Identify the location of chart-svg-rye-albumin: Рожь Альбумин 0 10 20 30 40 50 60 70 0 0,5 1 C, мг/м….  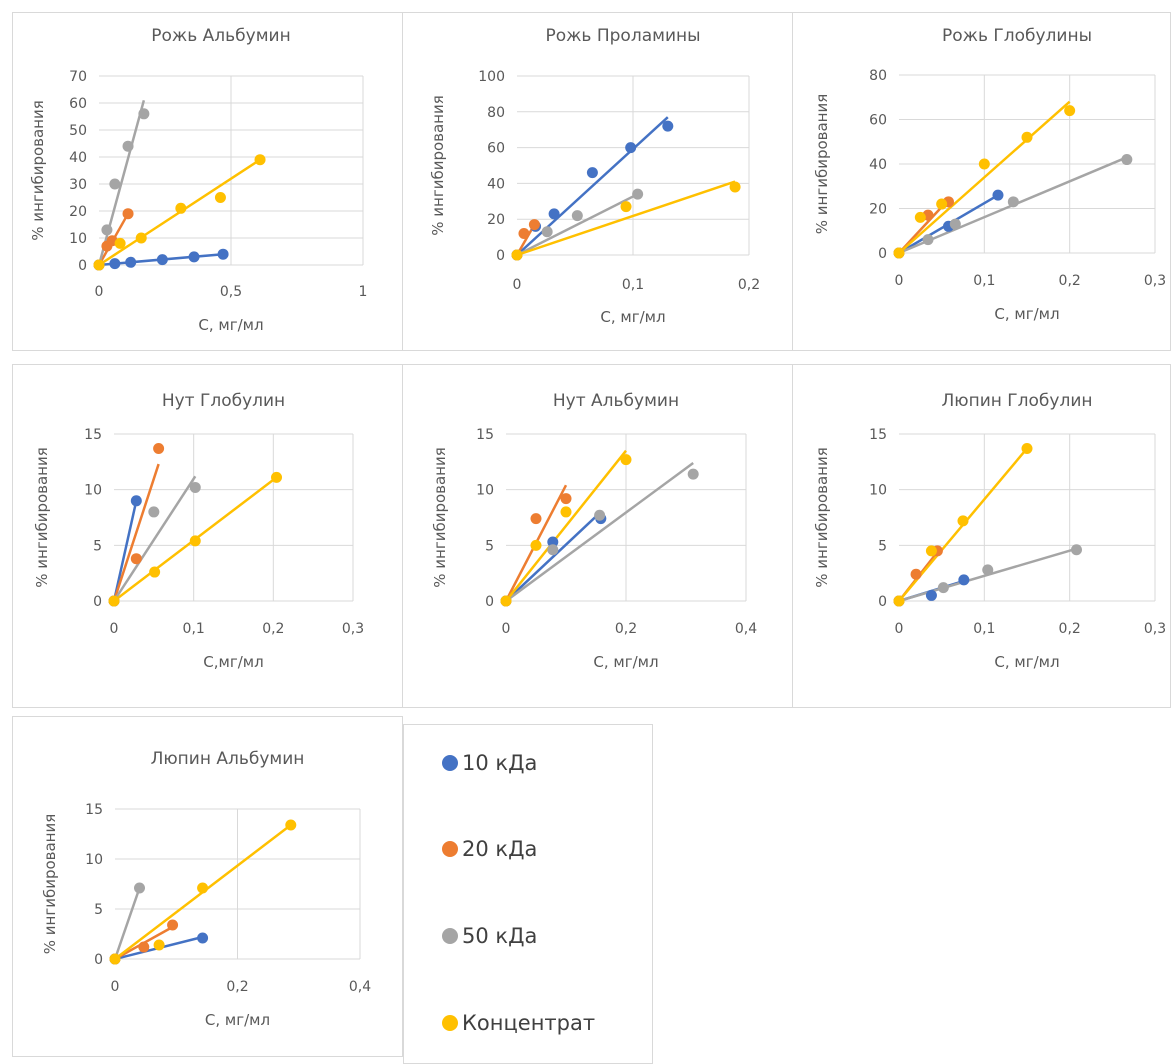
(198, 180).